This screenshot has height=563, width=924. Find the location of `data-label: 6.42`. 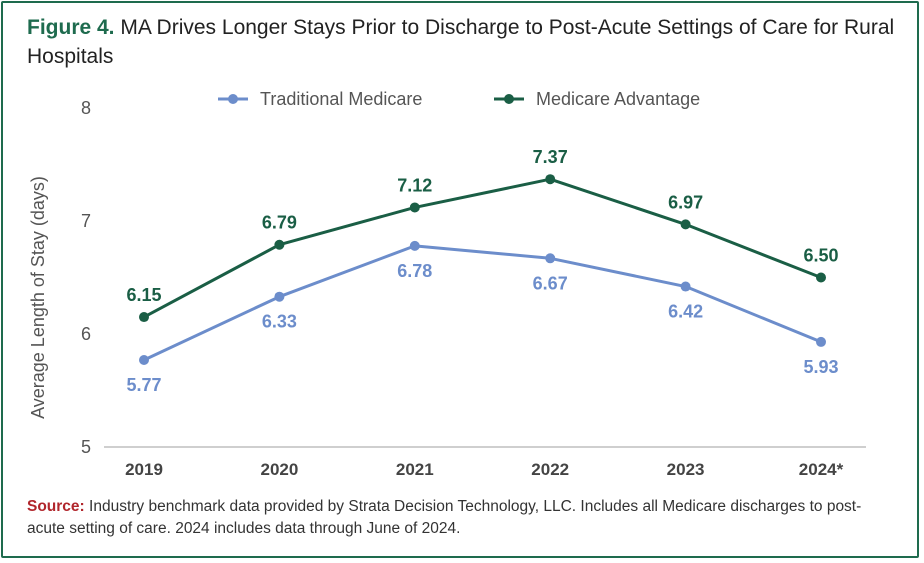

data-label: 6.42 is located at coordinates (685, 312).